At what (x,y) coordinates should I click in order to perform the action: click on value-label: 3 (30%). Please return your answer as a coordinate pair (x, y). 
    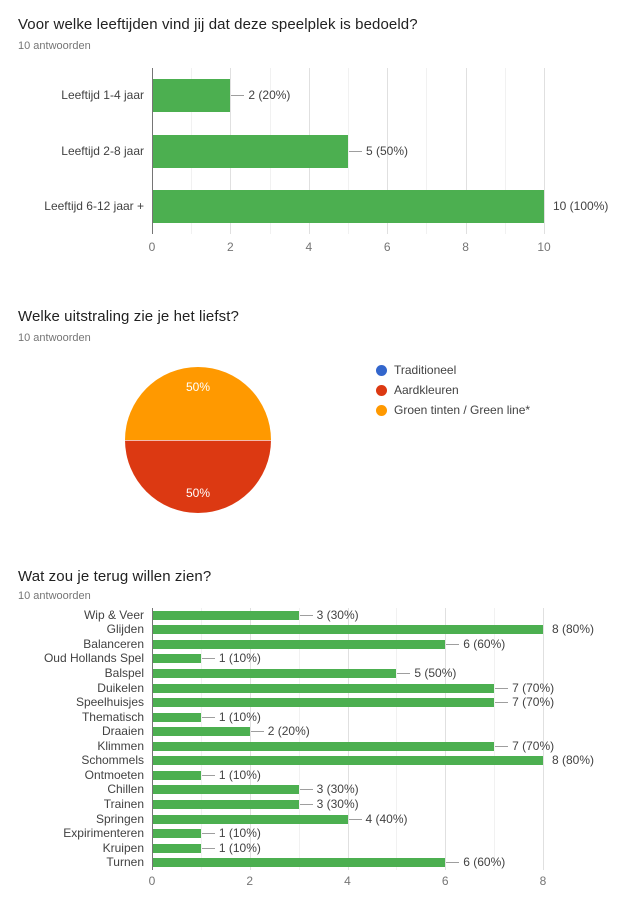
    Looking at the image, I should click on (337, 614).